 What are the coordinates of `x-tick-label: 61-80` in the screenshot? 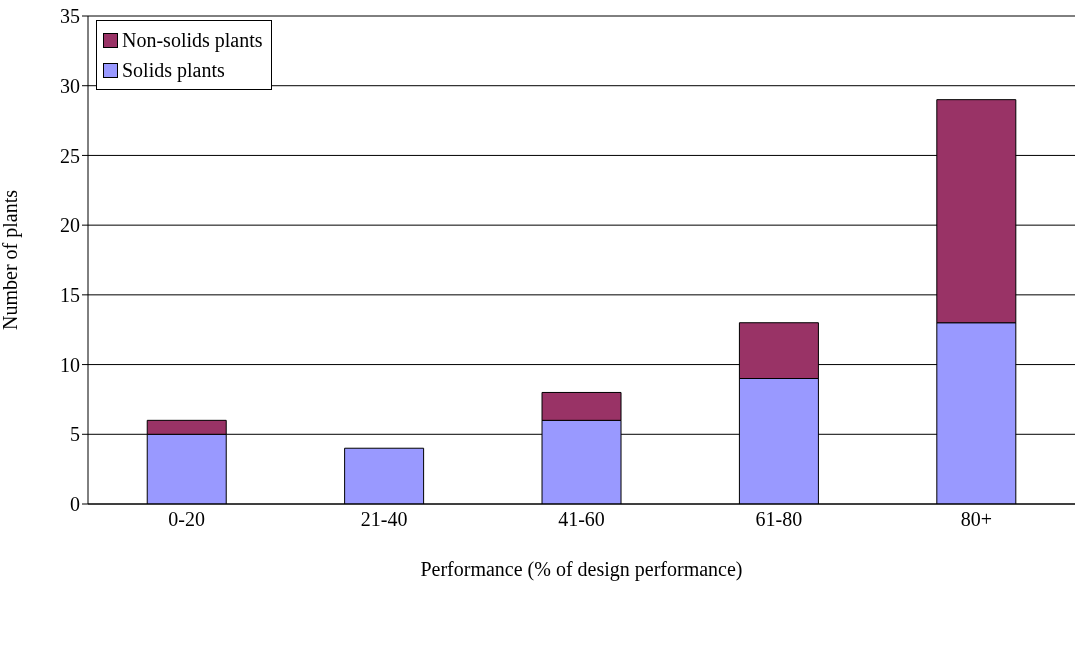 It's located at (779, 519).